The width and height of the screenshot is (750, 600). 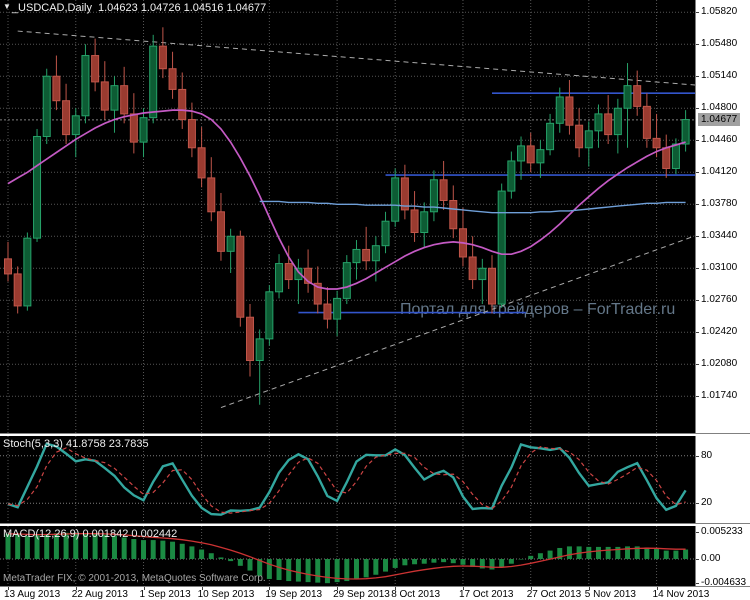 I want to click on macd-axis-label: 0.005233, so click(x=722, y=531).